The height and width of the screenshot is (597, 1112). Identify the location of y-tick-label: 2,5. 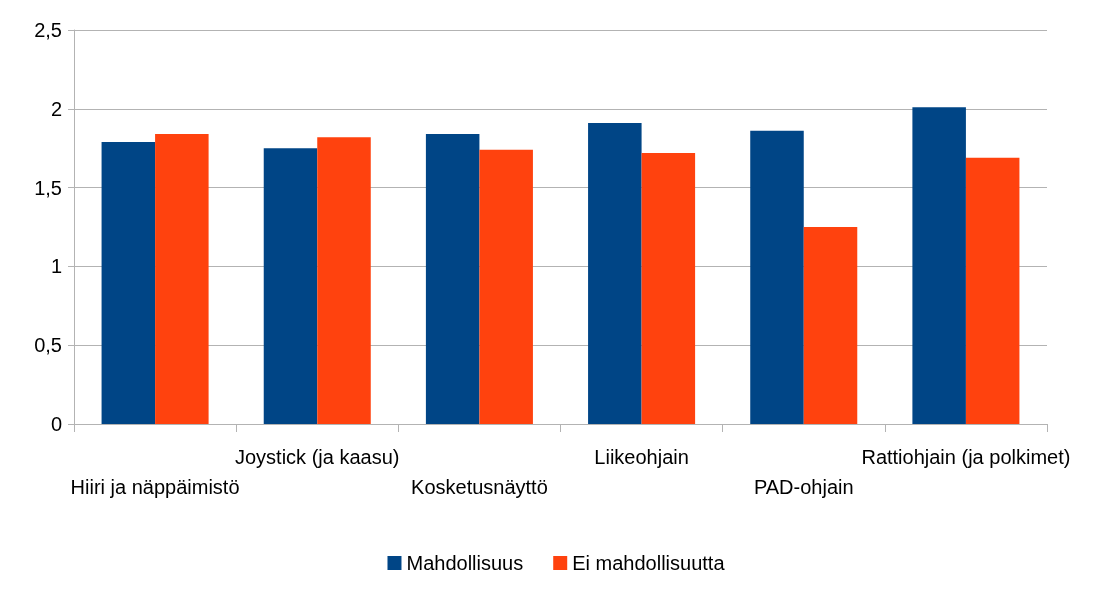
(48, 30).